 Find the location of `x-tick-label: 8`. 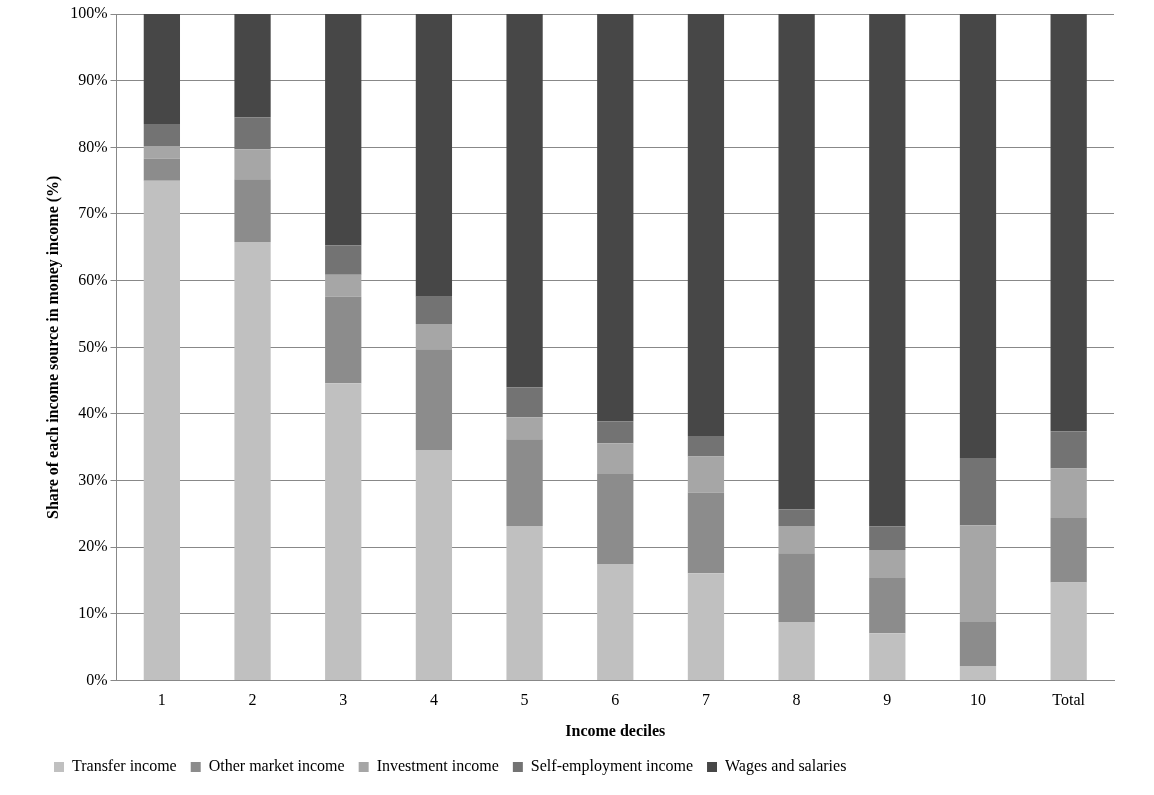

x-tick-label: 8 is located at coordinates (796, 700).